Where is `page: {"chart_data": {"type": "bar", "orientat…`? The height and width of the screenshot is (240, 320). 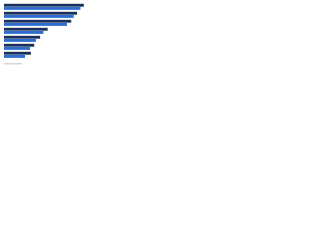
page: {"chart_data": {"type": "bar", "orientat… is located at coordinates (50, 35).